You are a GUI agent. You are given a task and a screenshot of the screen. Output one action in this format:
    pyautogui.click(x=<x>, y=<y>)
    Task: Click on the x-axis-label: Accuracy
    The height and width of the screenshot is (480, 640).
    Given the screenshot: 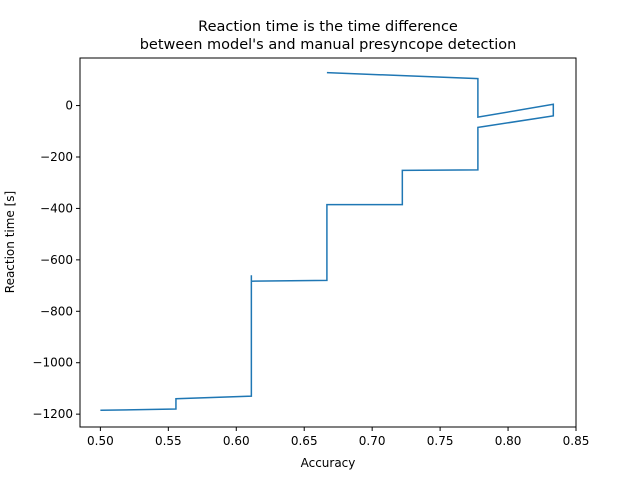 What is the action you would take?
    pyautogui.click(x=328, y=463)
    